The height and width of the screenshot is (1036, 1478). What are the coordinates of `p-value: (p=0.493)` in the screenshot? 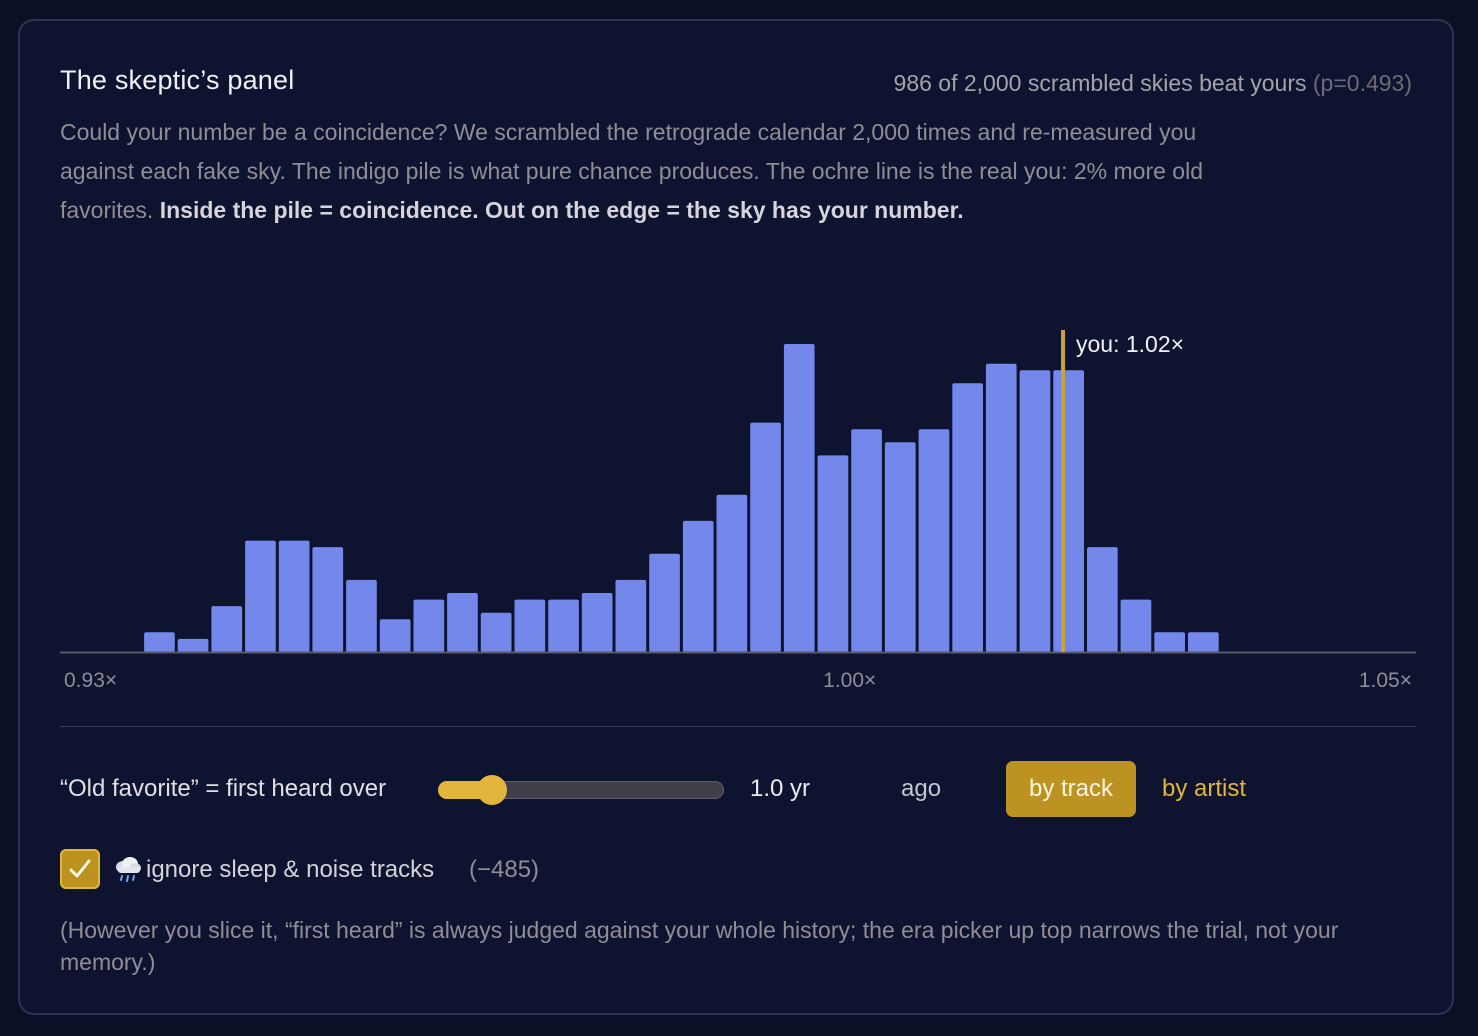 It's located at (1362, 83).